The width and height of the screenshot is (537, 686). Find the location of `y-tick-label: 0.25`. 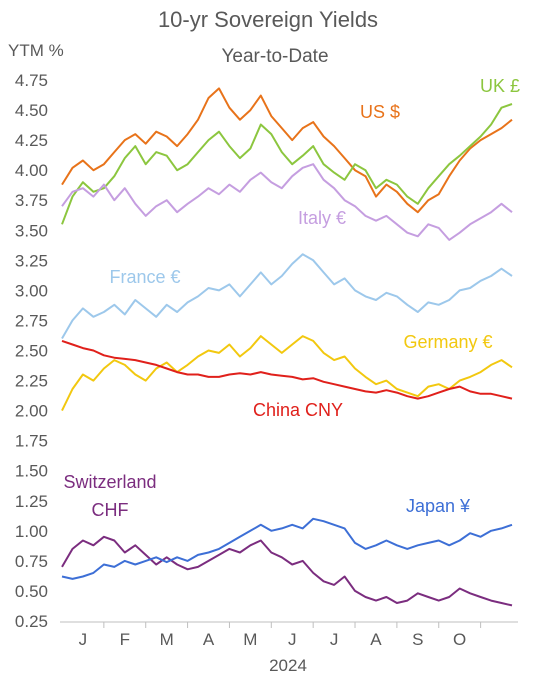

y-tick-label: 0.25 is located at coordinates (31, 621).